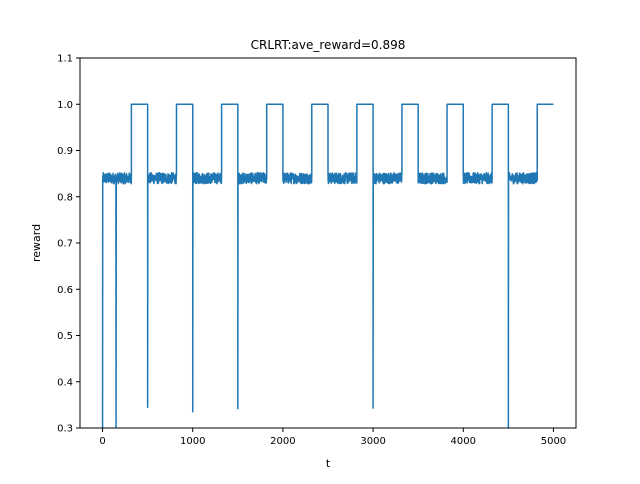 This screenshot has width=640, height=484. I want to click on y-axis-ticks: 0.3 0.4 0.5 0.6 0.7 0.8 0.9 1.0 1.1, so click(68, 244).